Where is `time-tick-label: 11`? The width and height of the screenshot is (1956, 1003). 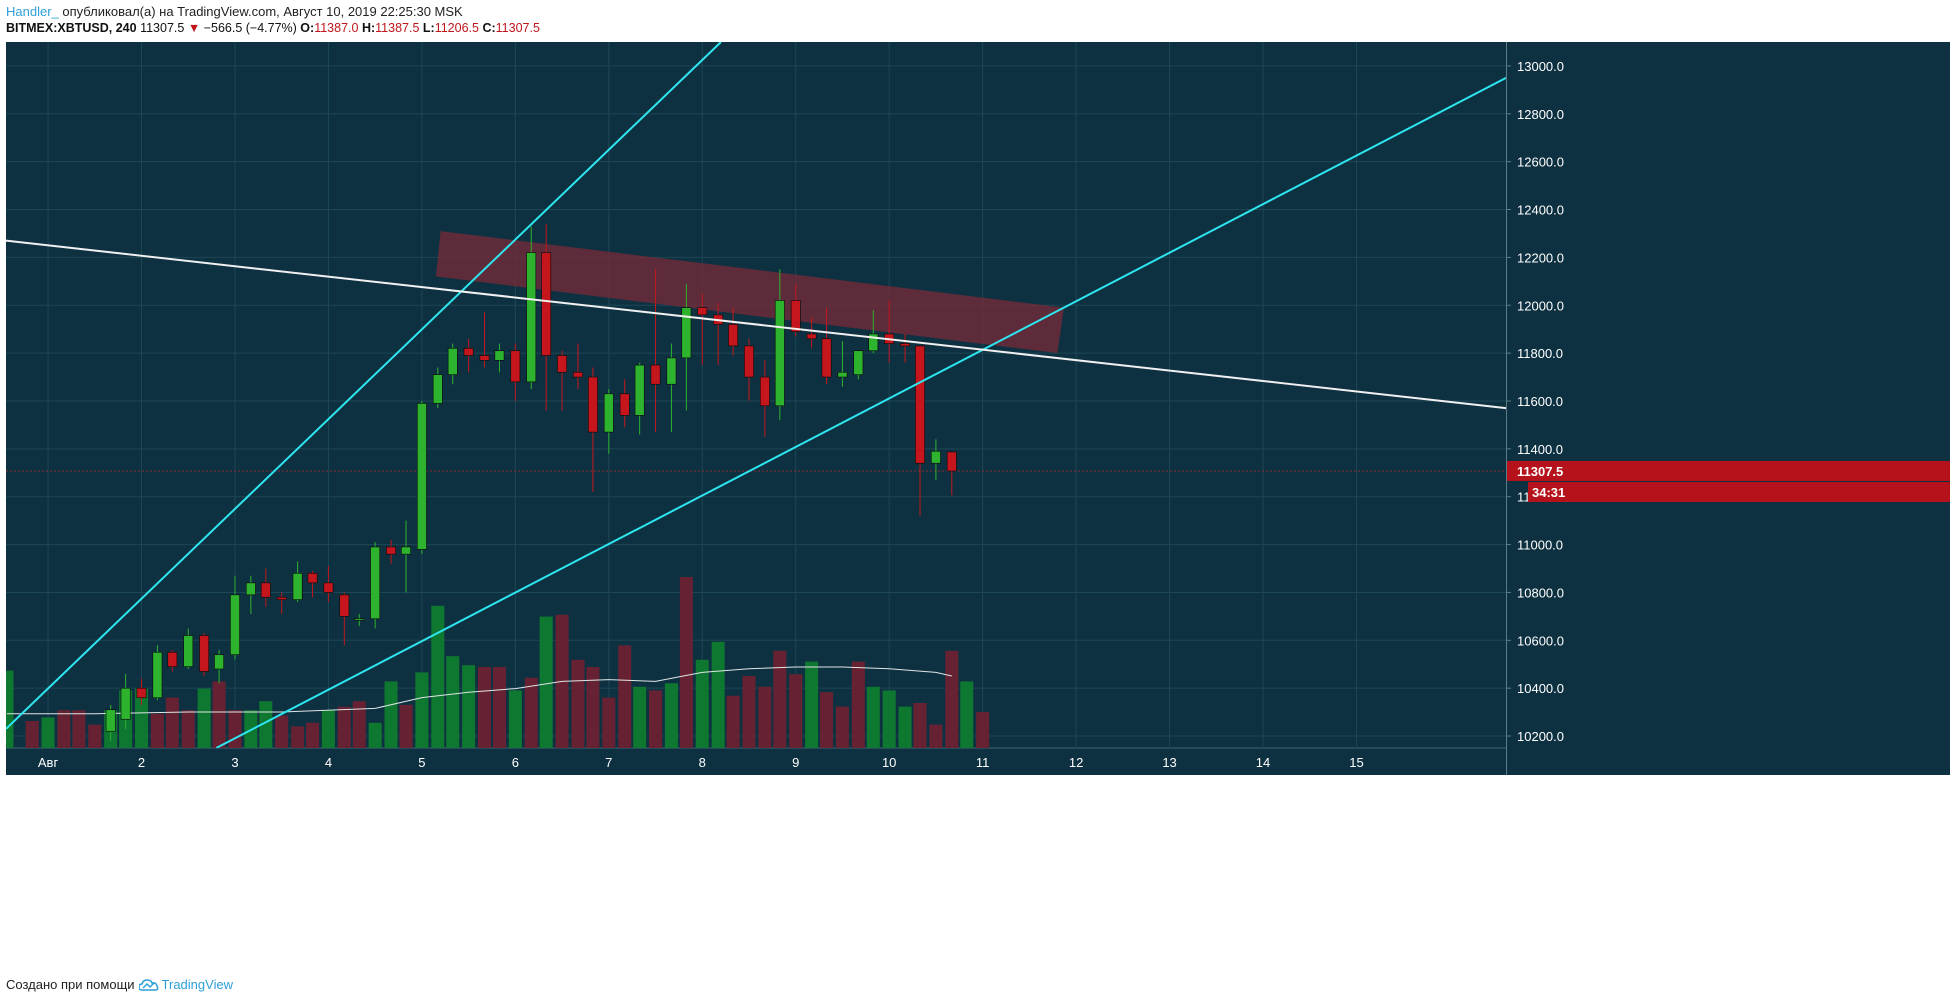
time-tick-label: 11 is located at coordinates (983, 762).